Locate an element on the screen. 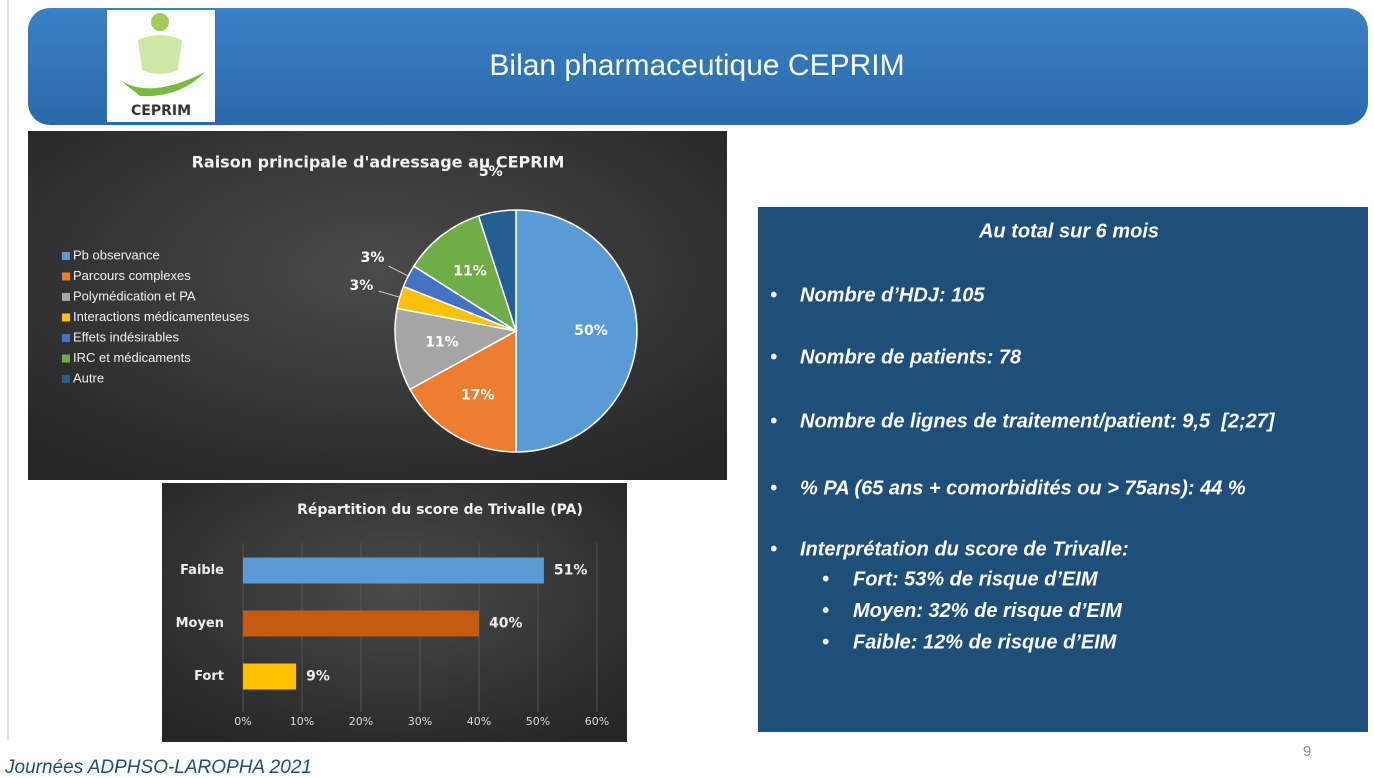 The height and width of the screenshot is (778, 1374). summary-item: Nombre d’HDJ: 105 is located at coordinates (892, 295).